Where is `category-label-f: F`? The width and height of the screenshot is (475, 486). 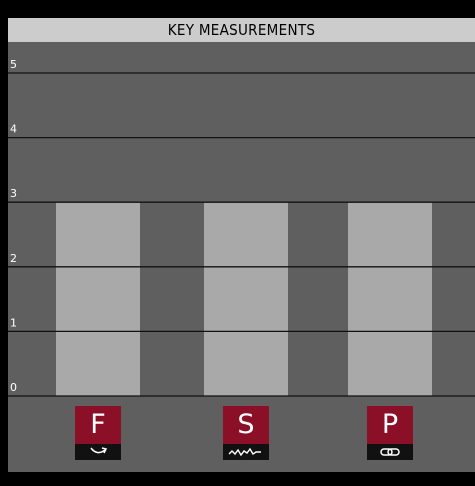
category-label-f: F is located at coordinates (98, 425).